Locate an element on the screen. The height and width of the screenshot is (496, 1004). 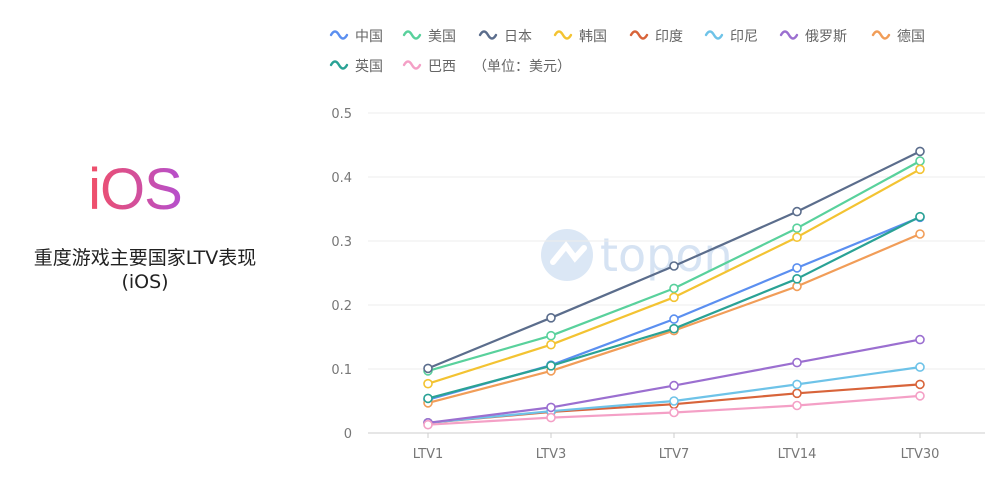
y-axis: 0 0.1 0.2 0.3 0.4 0.5 is located at coordinates (341, 274).